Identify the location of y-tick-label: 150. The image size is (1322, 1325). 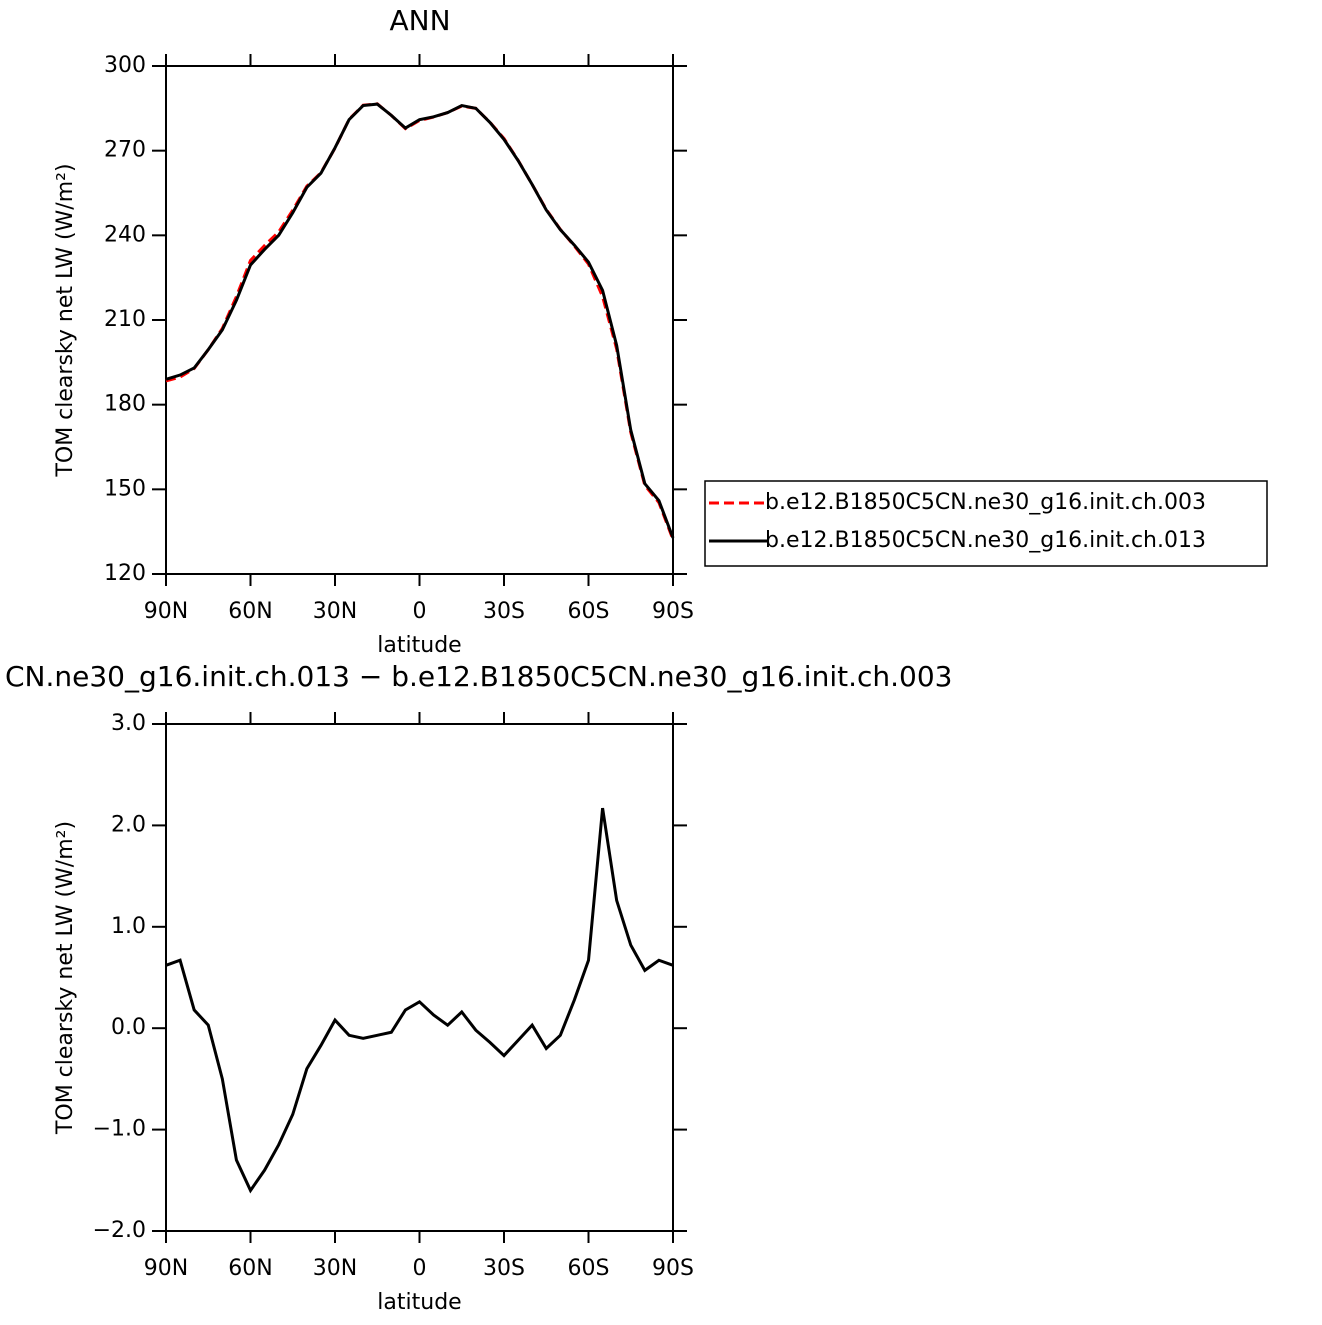
(125, 488).